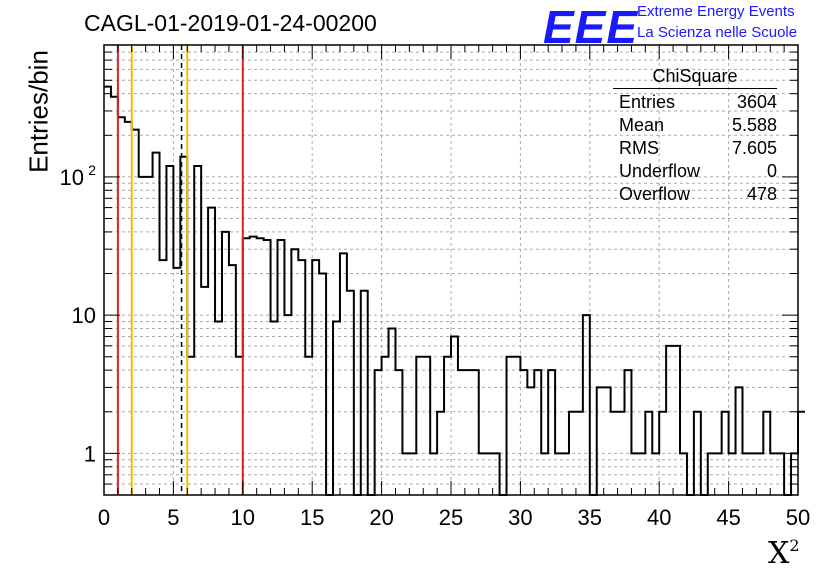 This screenshot has width=836, height=572. I want to click on stats-label: Underflow, so click(660, 171).